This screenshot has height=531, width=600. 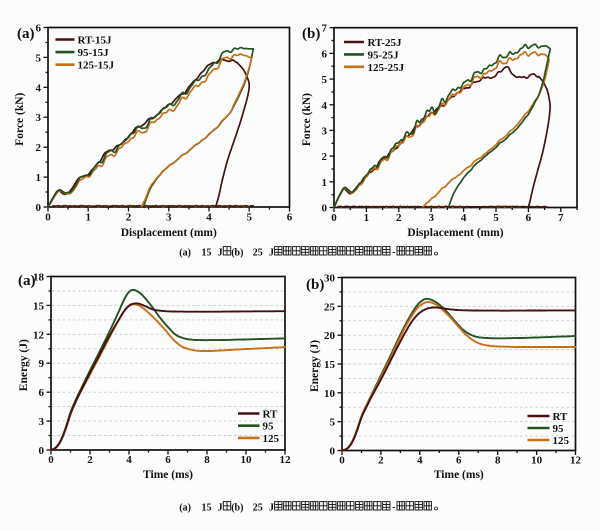 What do you see at coordinates (384, 55) in the screenshot?
I see `svg-text: 95-25J` at bounding box center [384, 55].